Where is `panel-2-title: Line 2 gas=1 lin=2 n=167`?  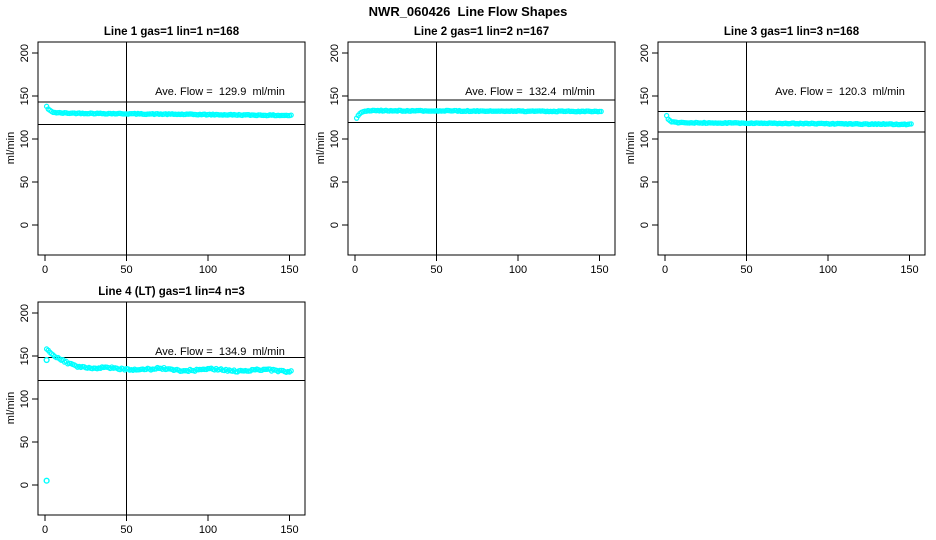 panel-2-title: Line 2 gas=1 lin=2 n=167 is located at coordinates (481, 32).